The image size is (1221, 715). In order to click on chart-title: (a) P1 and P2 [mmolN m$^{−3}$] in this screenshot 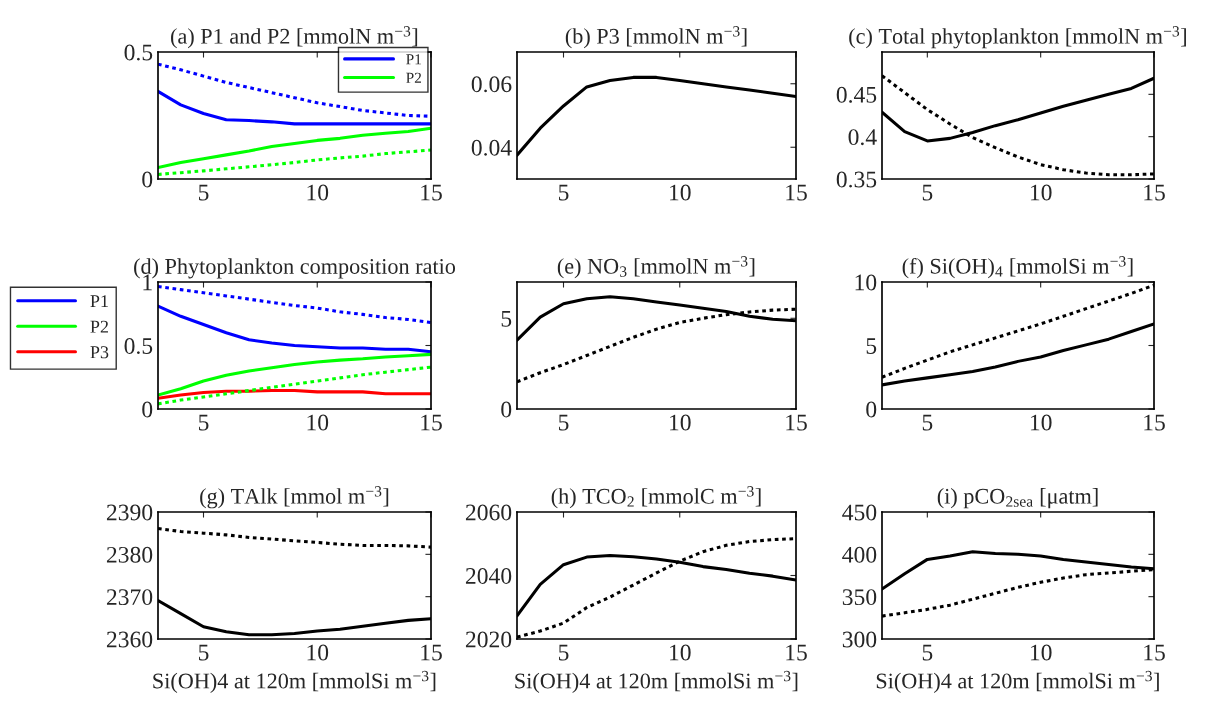, I will do `click(294, 37)`.